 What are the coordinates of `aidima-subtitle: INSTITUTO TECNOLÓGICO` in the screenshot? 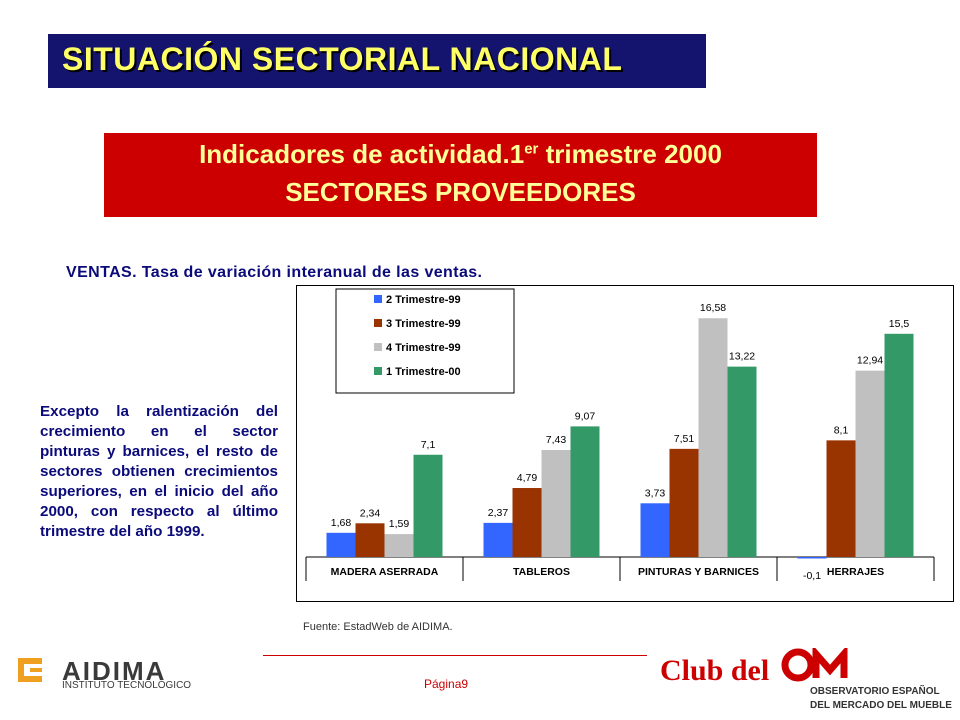 It's located at (127, 685).